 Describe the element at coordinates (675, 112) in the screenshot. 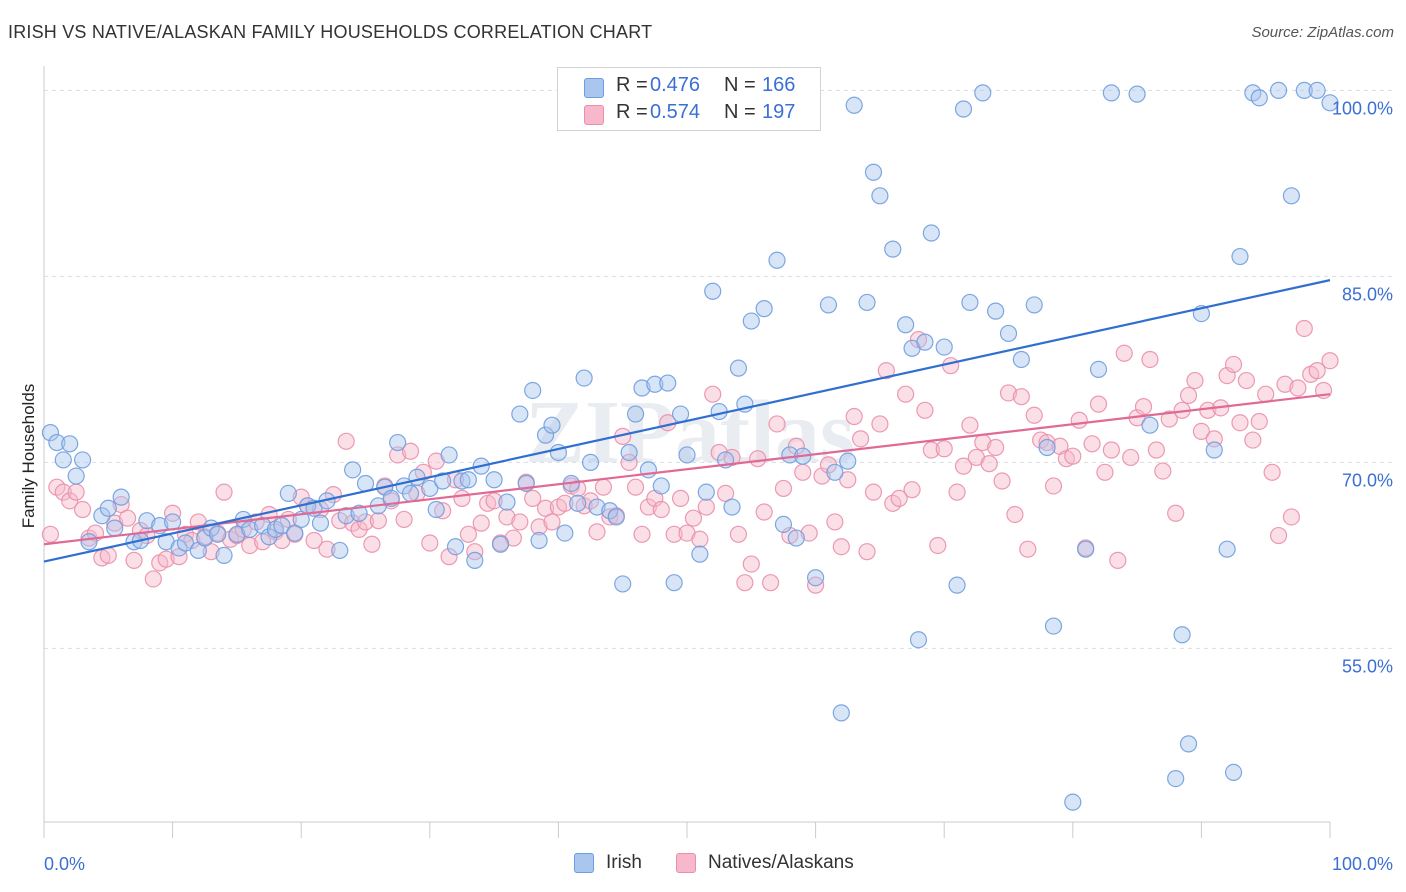

I see `r-value: 0.574` at that location.